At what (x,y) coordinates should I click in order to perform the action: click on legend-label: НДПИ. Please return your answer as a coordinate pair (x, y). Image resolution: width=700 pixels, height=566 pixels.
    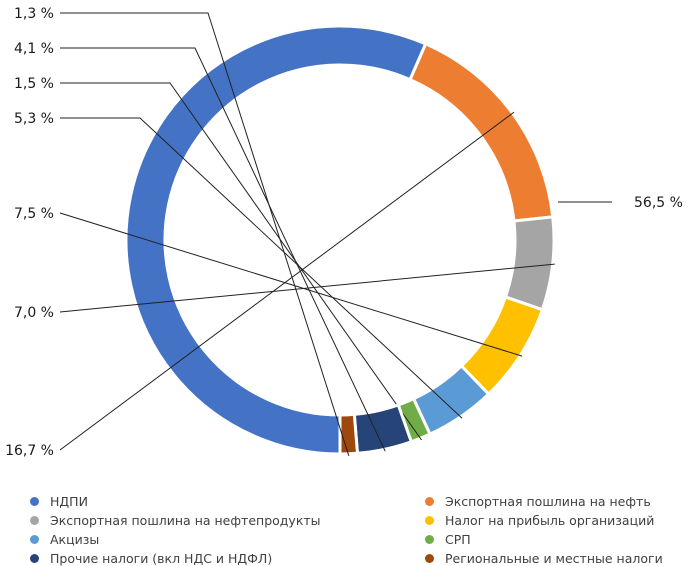
    Looking at the image, I should click on (69, 501).